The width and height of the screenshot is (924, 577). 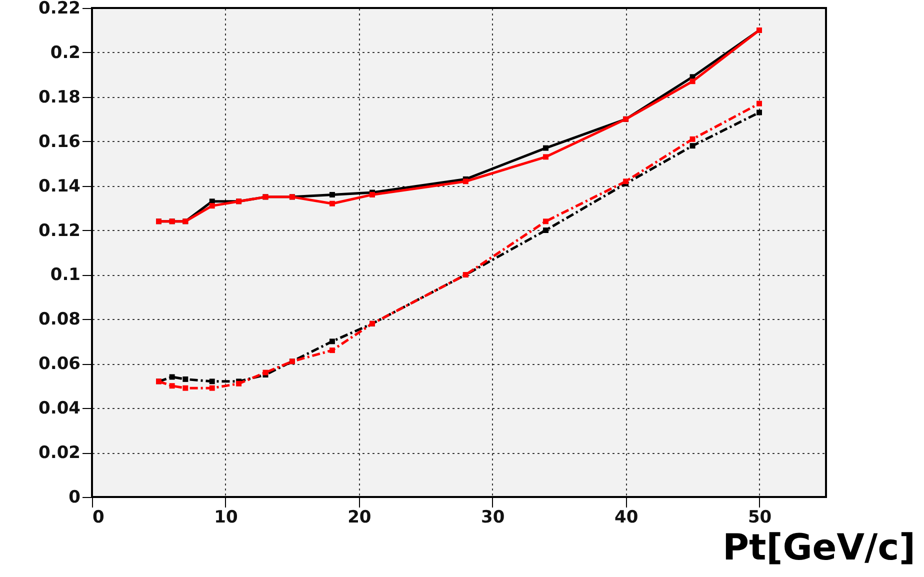 What do you see at coordinates (360, 518) in the screenshot?
I see `x-tick-label: 20` at bounding box center [360, 518].